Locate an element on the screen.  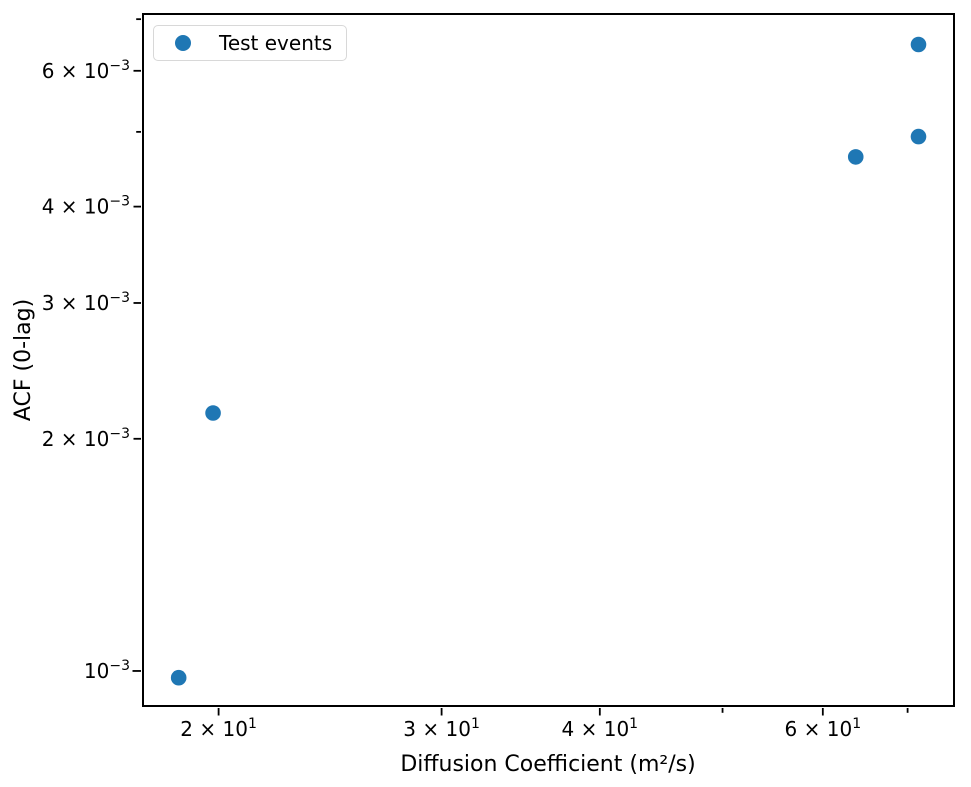
x-tick-label: 4 × 101 is located at coordinates (600, 728).